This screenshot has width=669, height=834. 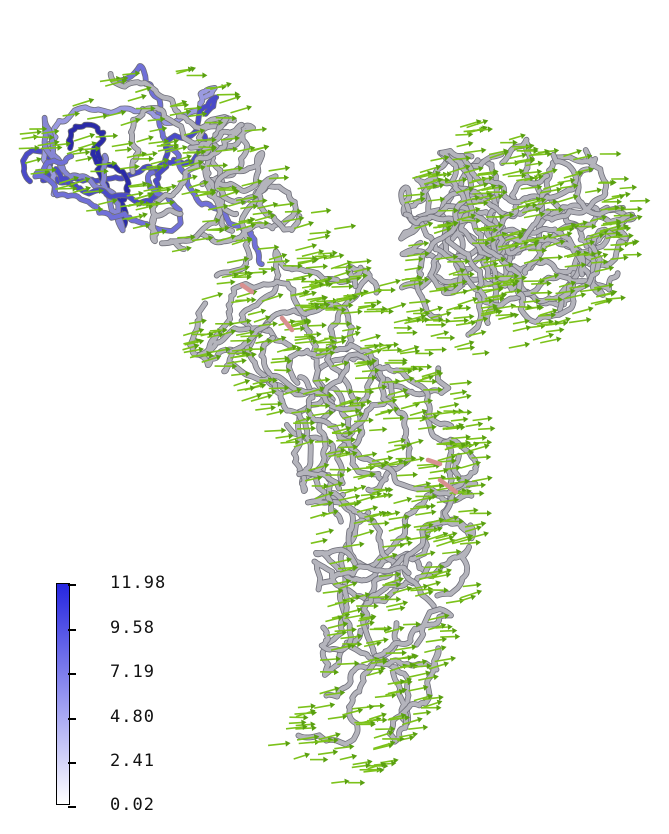 I want to click on colorbar-label-min: 0.02, so click(x=132, y=805).